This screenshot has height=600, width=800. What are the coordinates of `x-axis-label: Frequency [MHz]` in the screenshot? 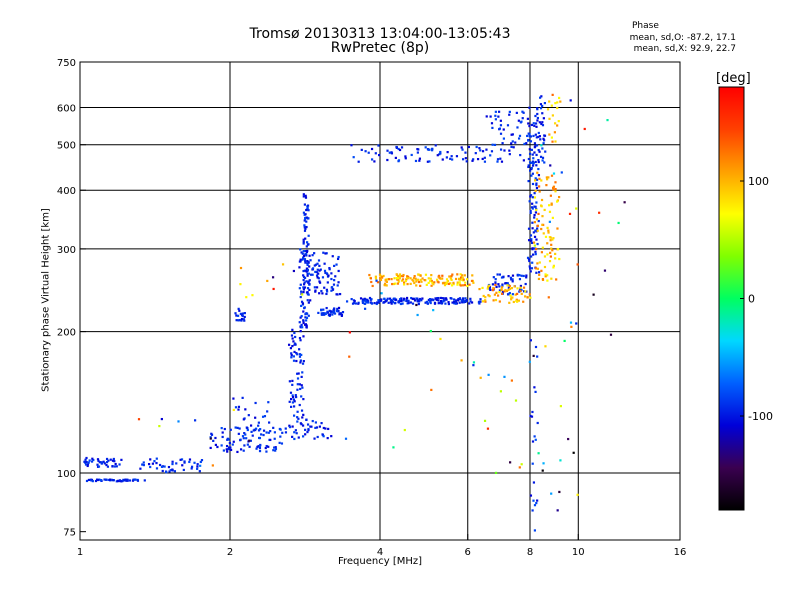 It's located at (380, 561).